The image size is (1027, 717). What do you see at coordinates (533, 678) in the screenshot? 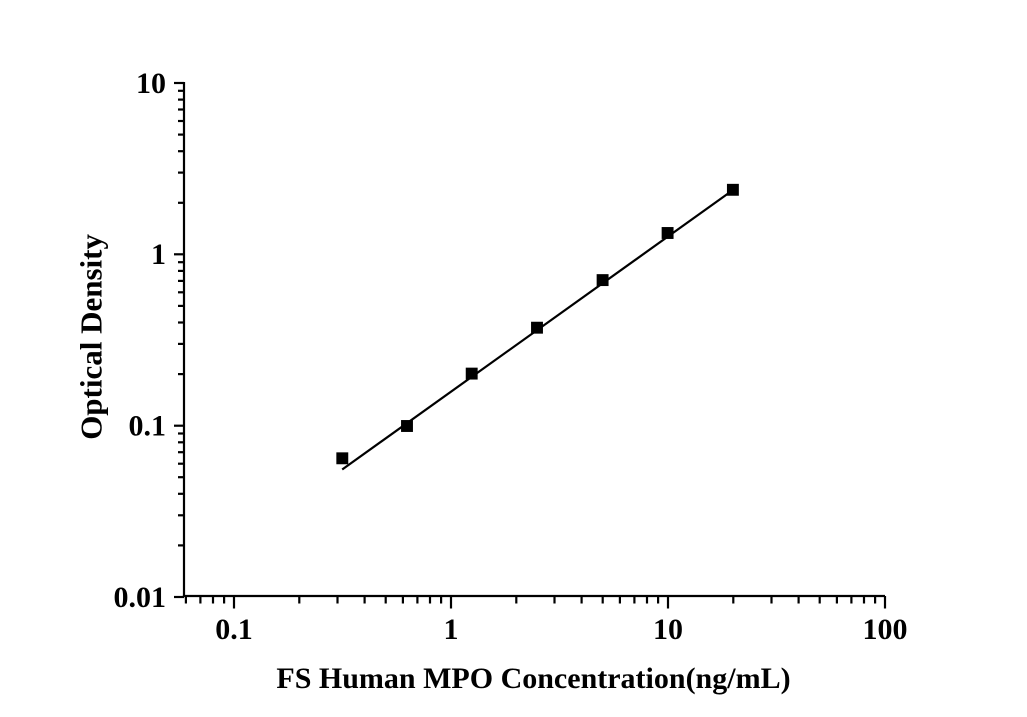
I see `svg-text:FS Human MPO Concentration(ng/: FS Human MPO Concentration(ng/mL)` at bounding box center [533, 678].